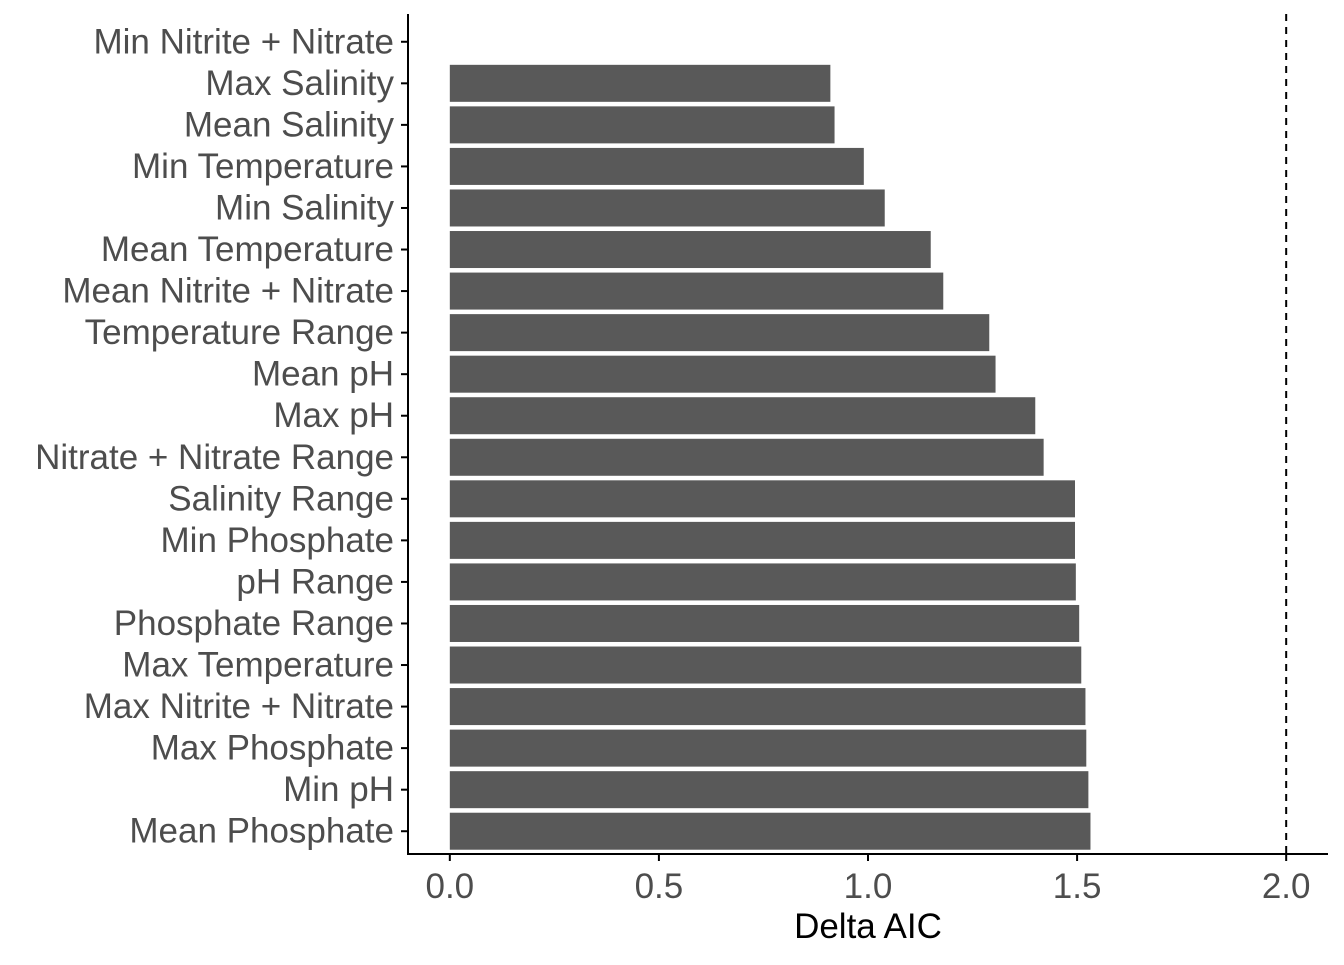  I want to click on bar-min-salinity, so click(667, 208).